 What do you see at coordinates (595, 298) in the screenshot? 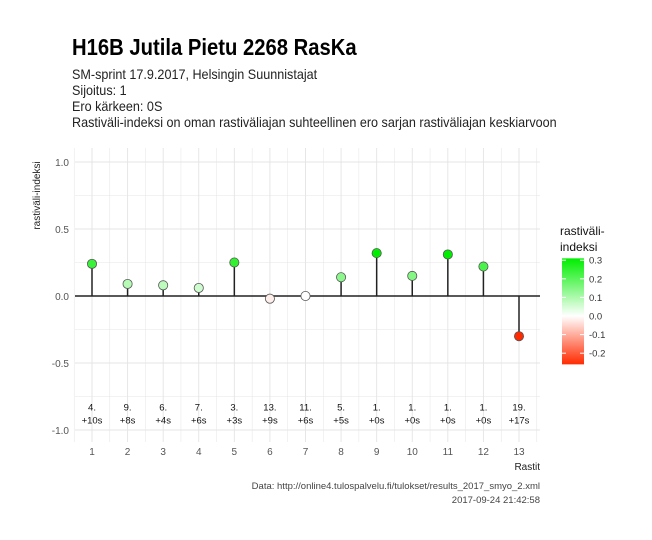
I see `legend-tick-label: 0.1` at bounding box center [595, 298].